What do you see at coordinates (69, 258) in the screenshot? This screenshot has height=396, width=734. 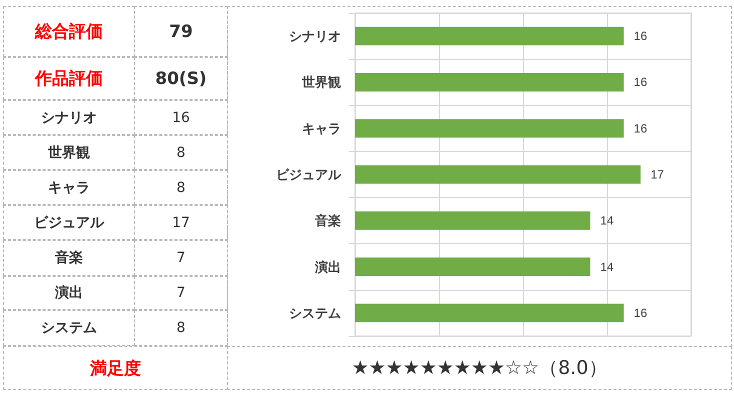 I see `text: 音楽` at bounding box center [69, 258].